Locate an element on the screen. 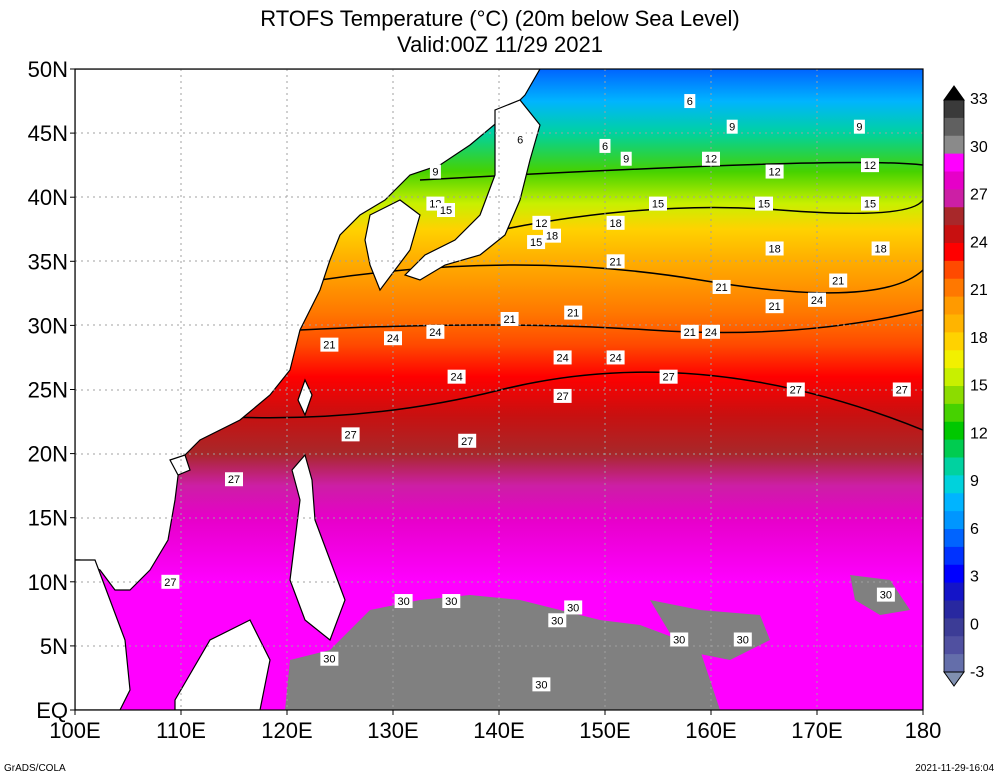  lon-tick-label: 150E is located at coordinates (604, 730).